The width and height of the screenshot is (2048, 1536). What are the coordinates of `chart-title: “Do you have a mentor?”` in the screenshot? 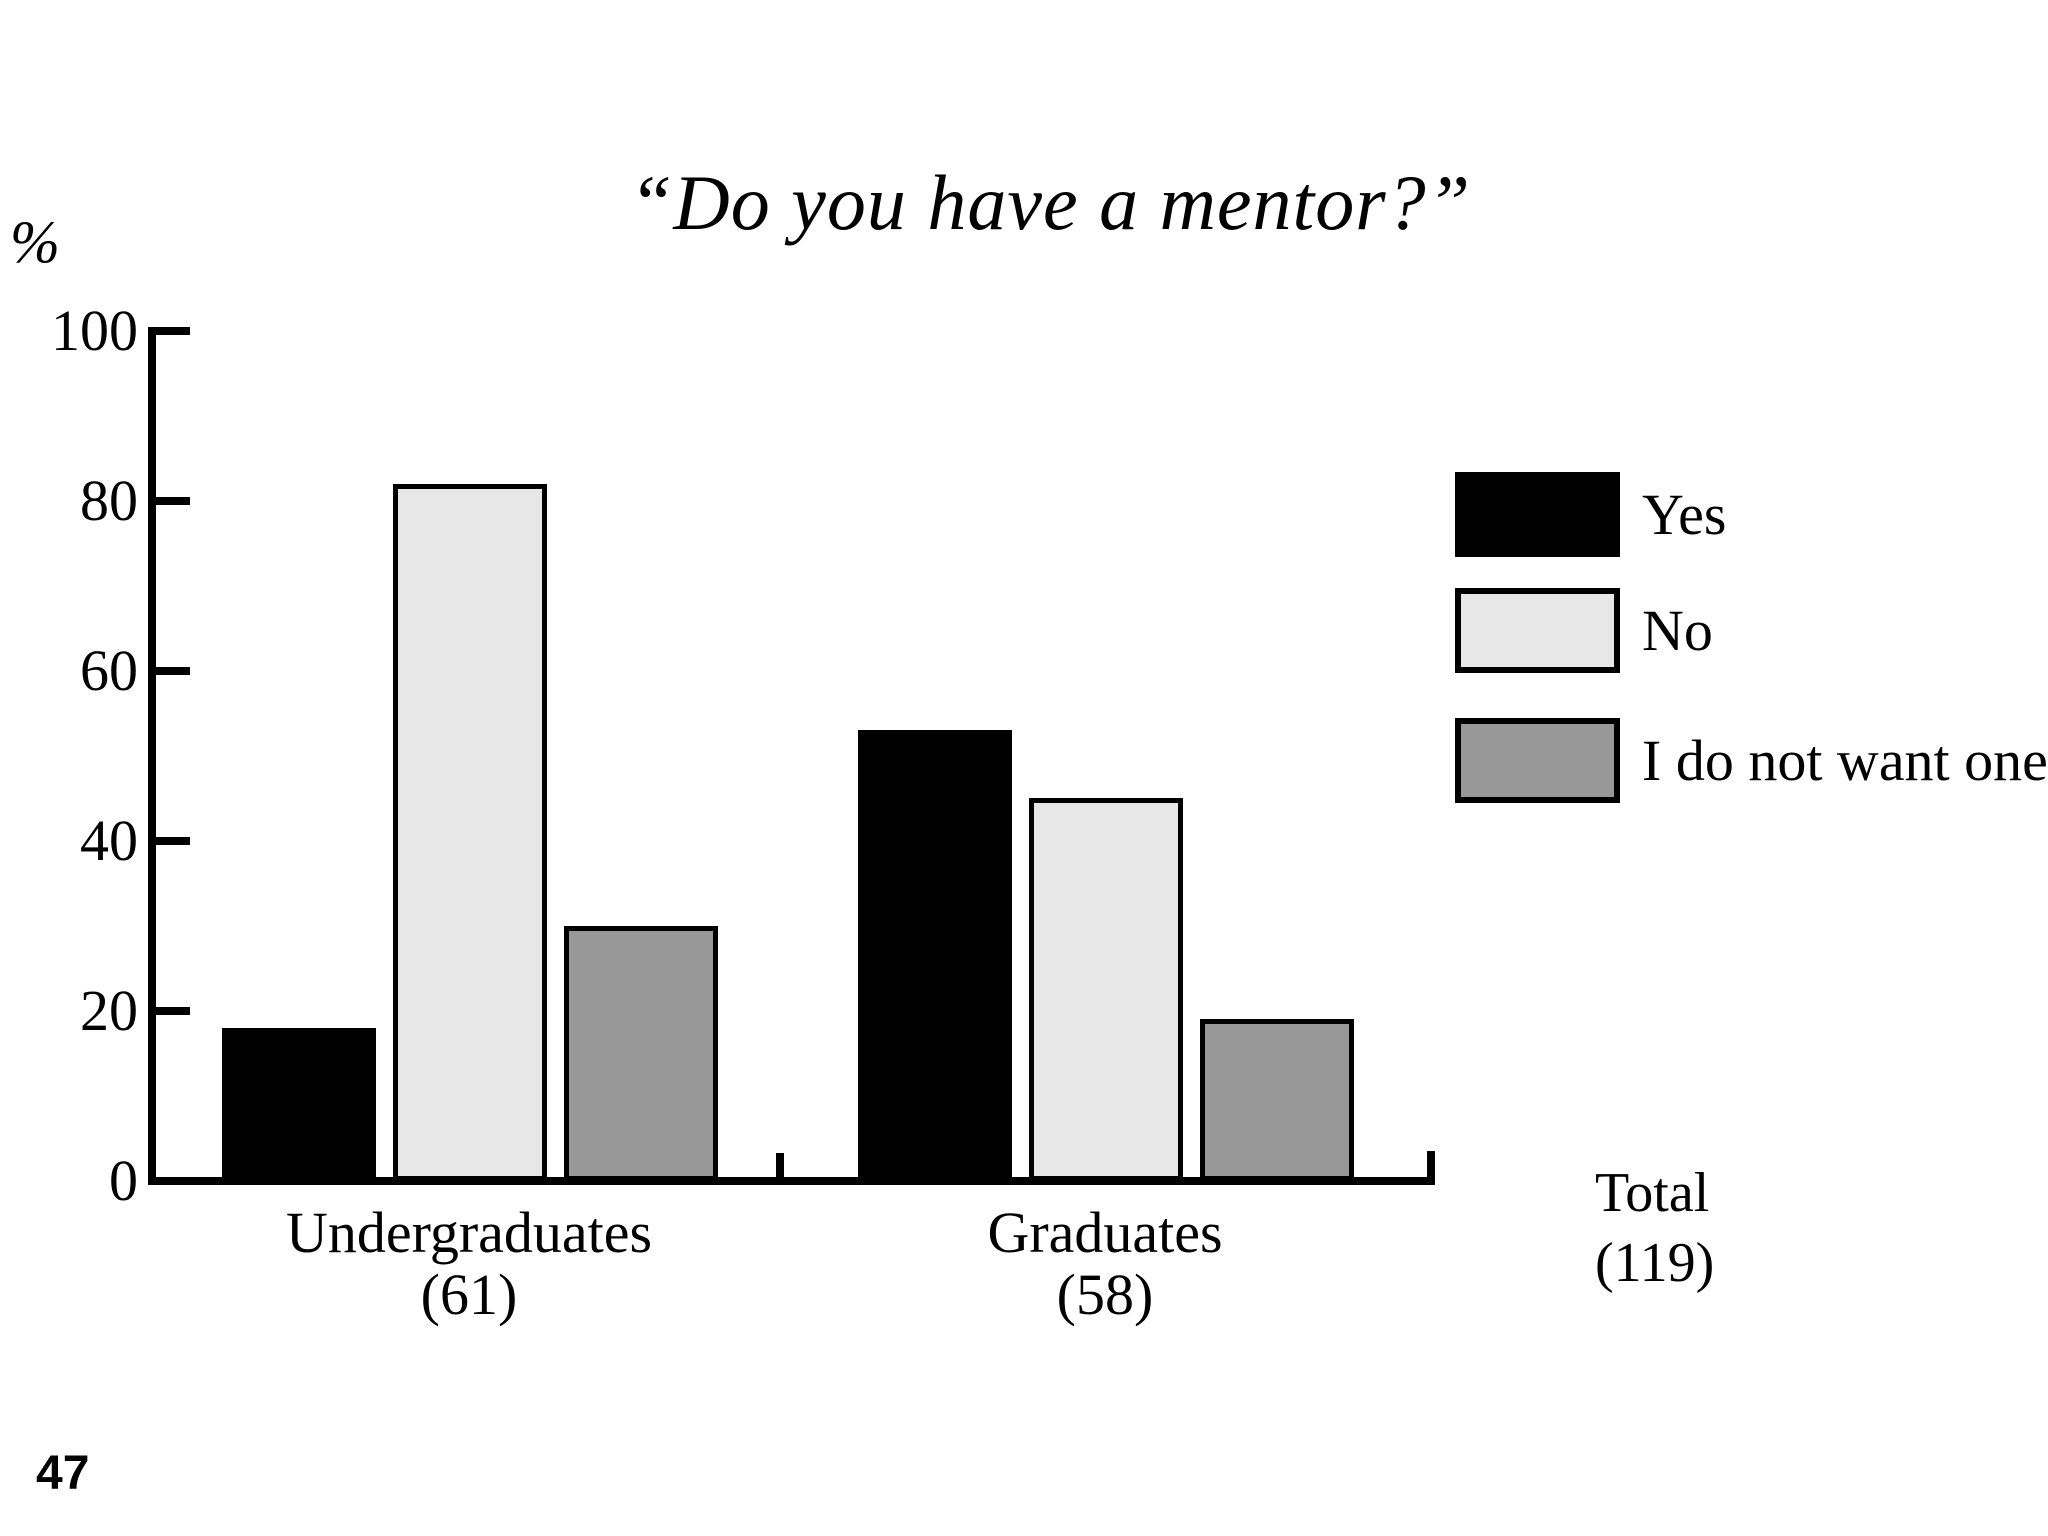 It's located at (1050, 202).